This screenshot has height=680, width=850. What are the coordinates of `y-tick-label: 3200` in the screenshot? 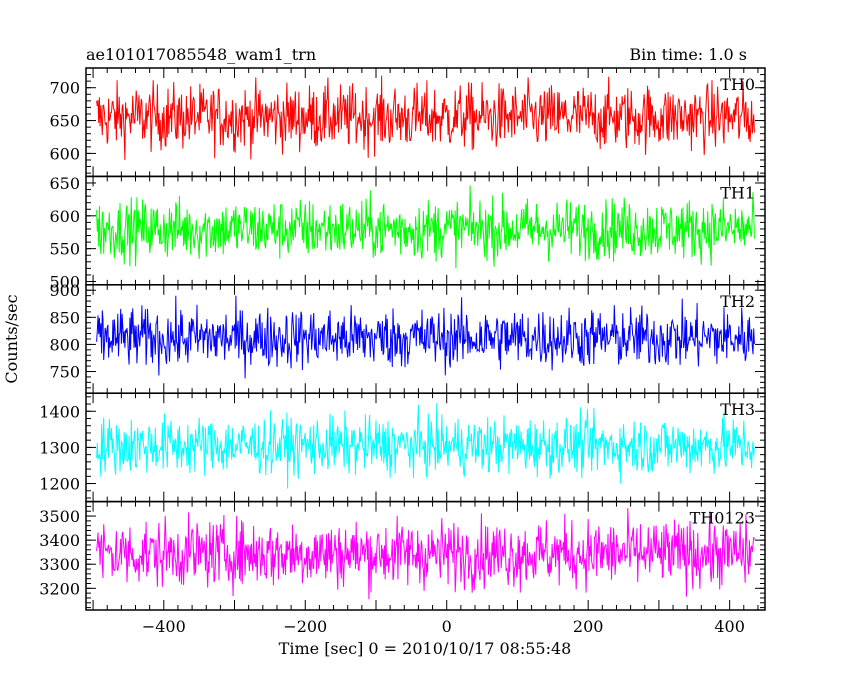 It's located at (59, 588).